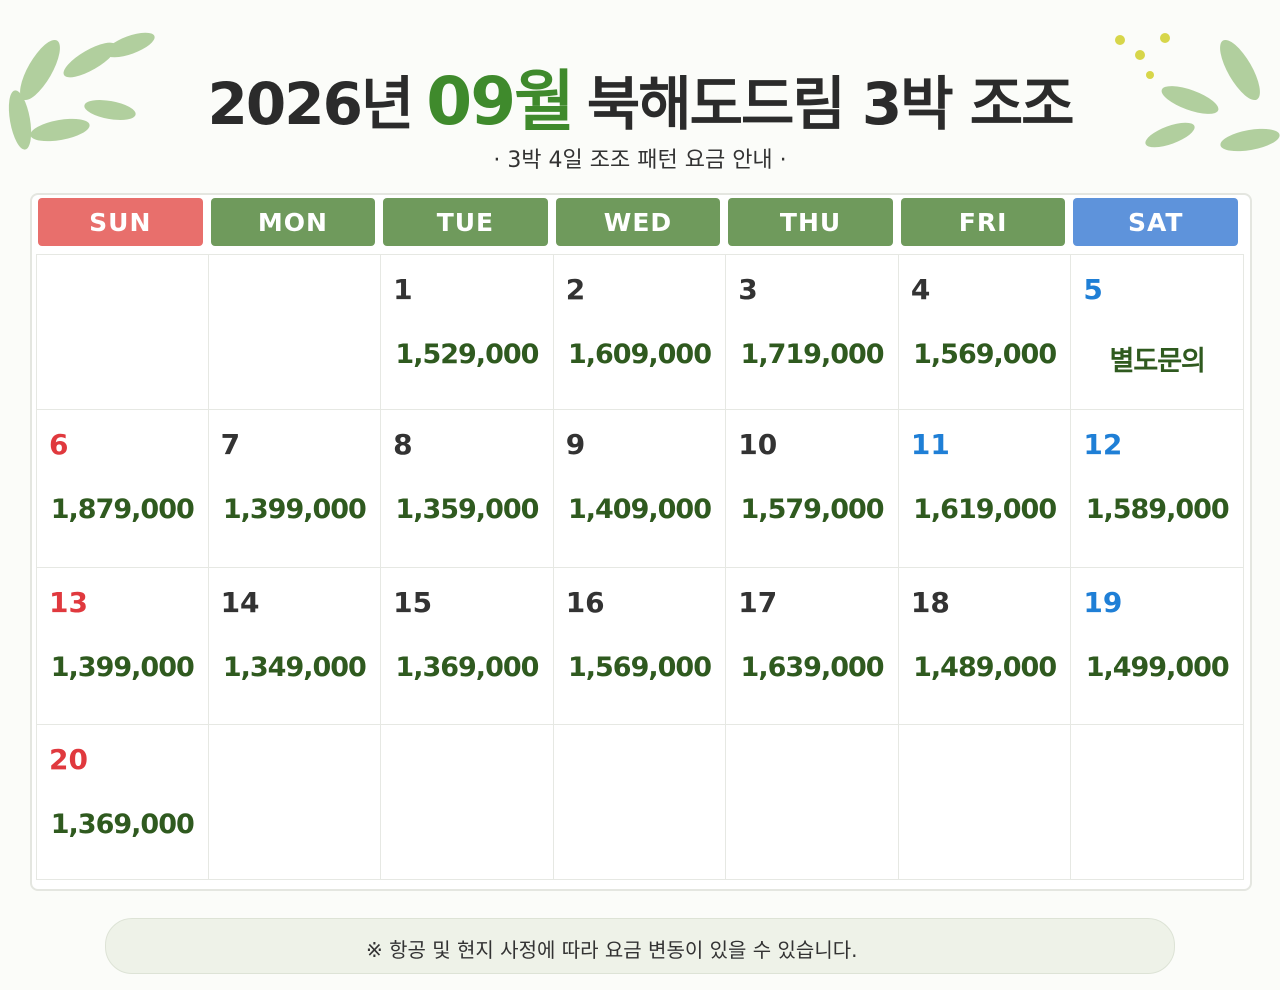 This screenshot has width=1280, height=990. What do you see at coordinates (1155, 222) in the screenshot?
I see `weekday-header: SAT` at bounding box center [1155, 222].